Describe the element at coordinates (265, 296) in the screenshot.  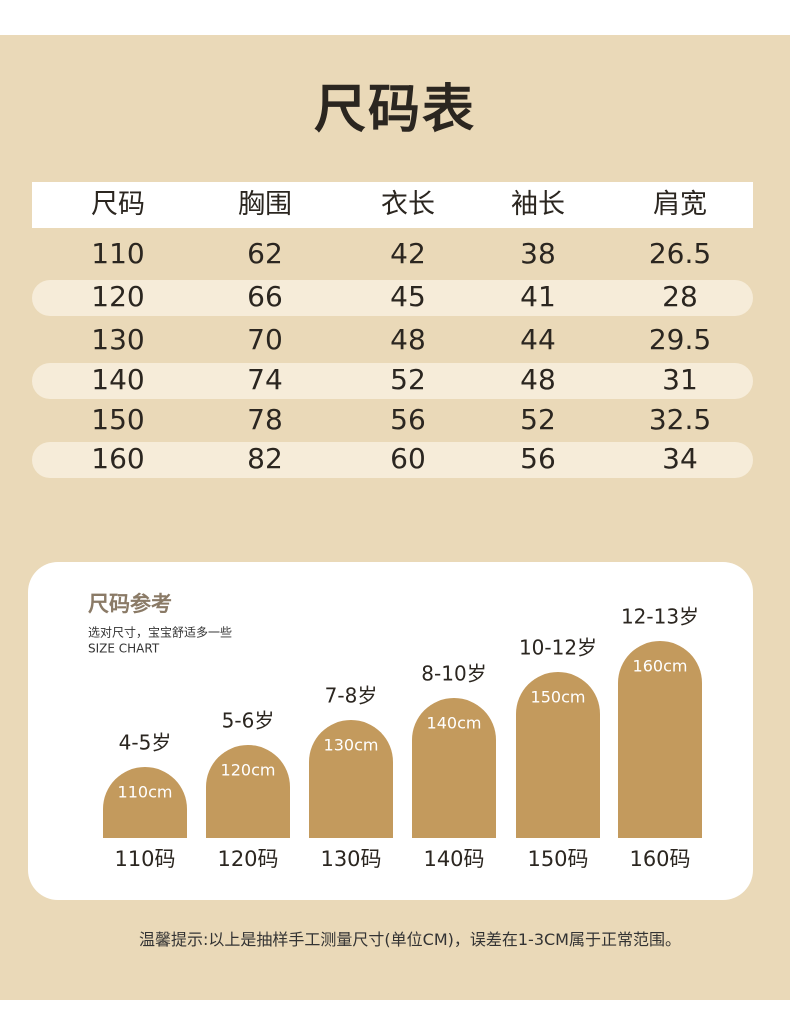
I see `table-cell: 66` at that location.